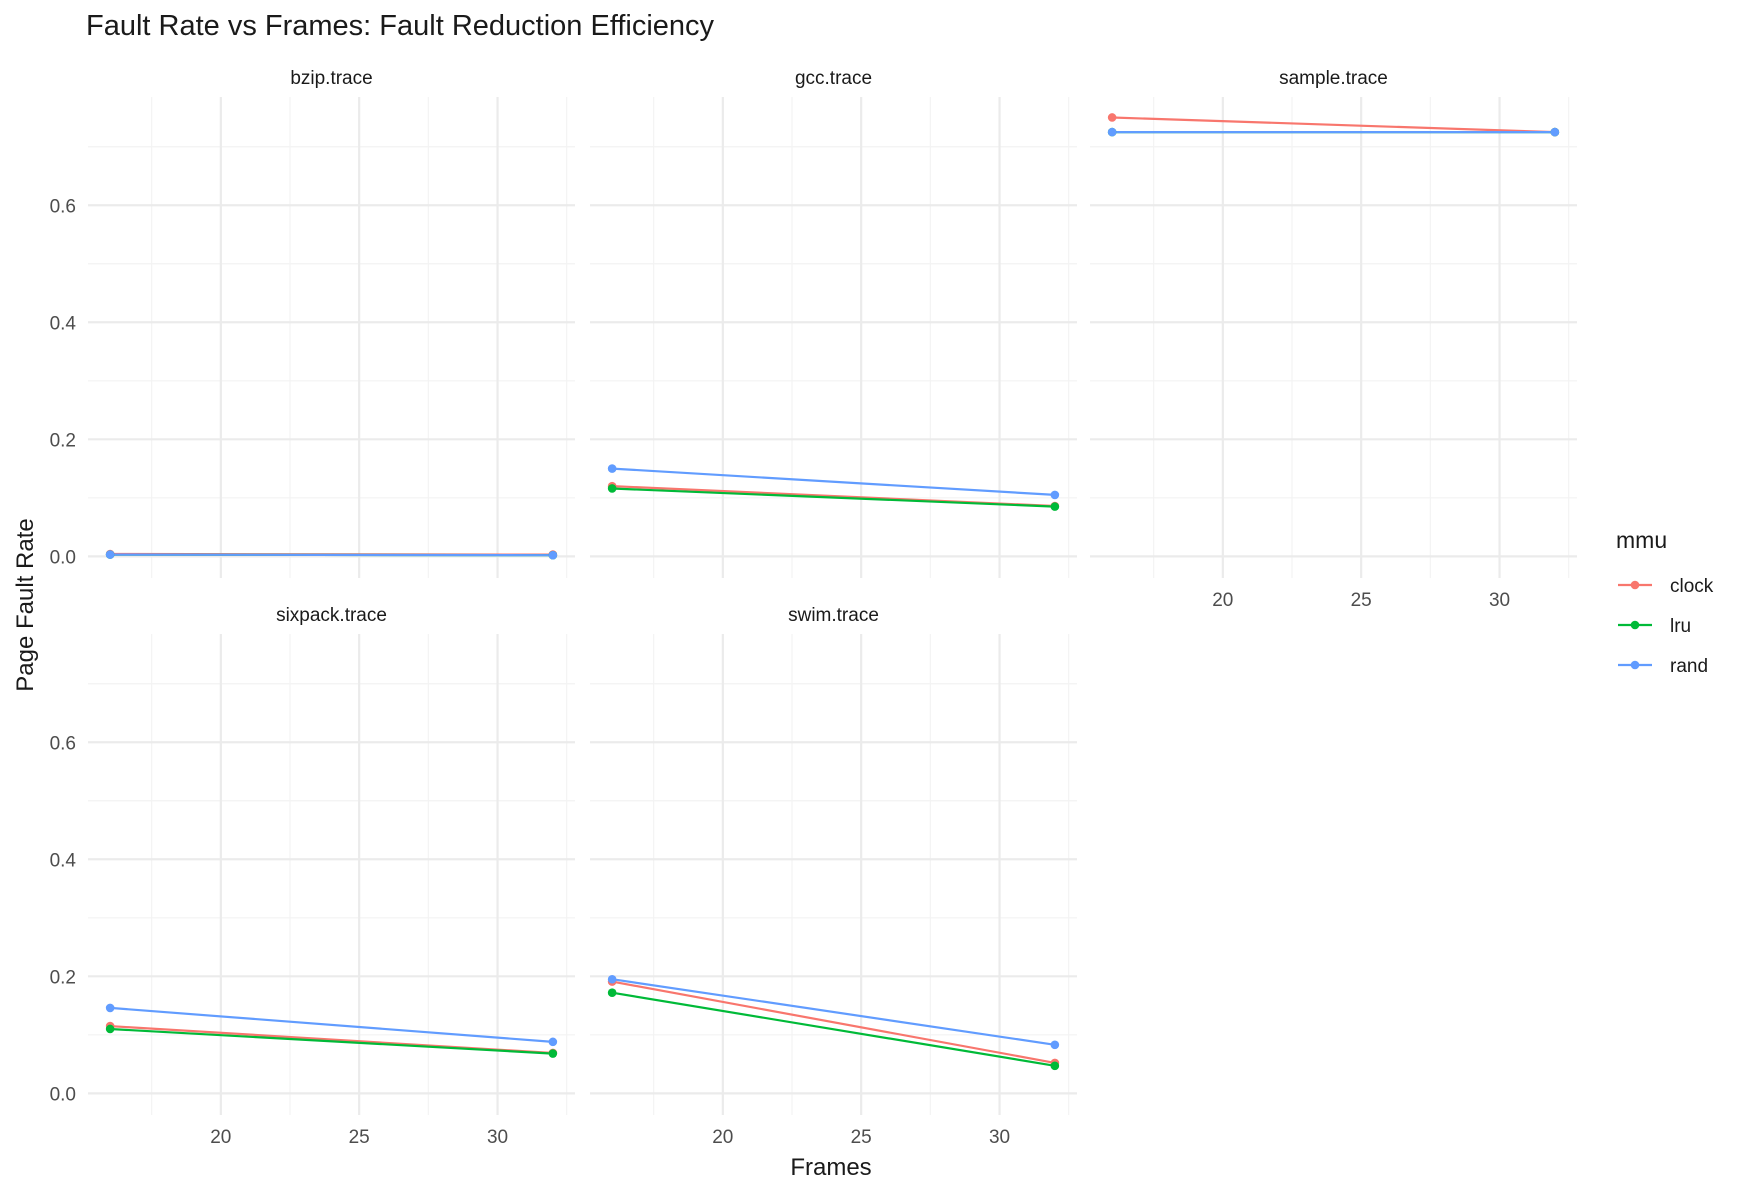 The height and width of the screenshot is (1193, 1737). What do you see at coordinates (833, 876) in the screenshot?
I see `facet-panel: swim.trace 20 25 30` at bounding box center [833, 876].